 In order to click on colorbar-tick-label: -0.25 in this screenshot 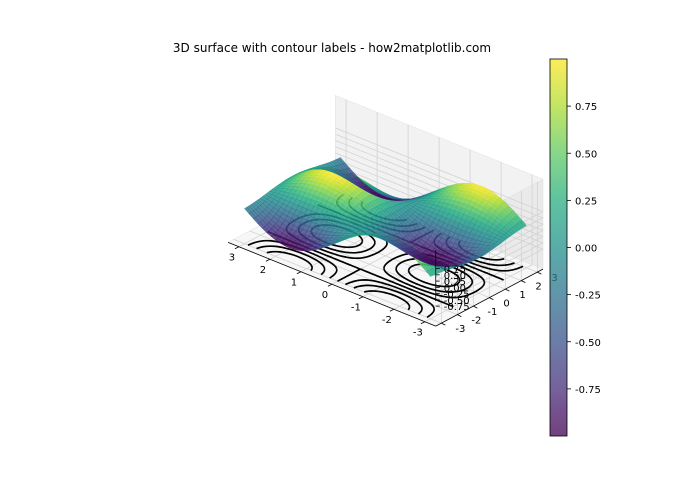, I will do `click(588, 296)`.